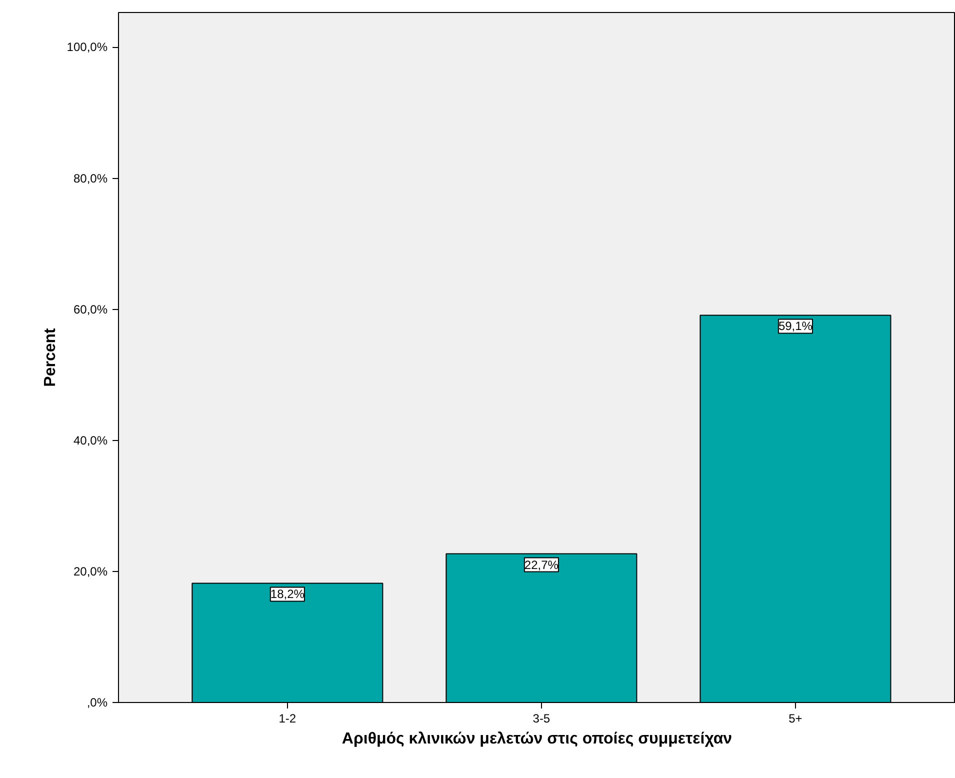 The image size is (955, 778). Describe the element at coordinates (50, 357) in the screenshot. I see `y-axis-title: Percent` at that location.